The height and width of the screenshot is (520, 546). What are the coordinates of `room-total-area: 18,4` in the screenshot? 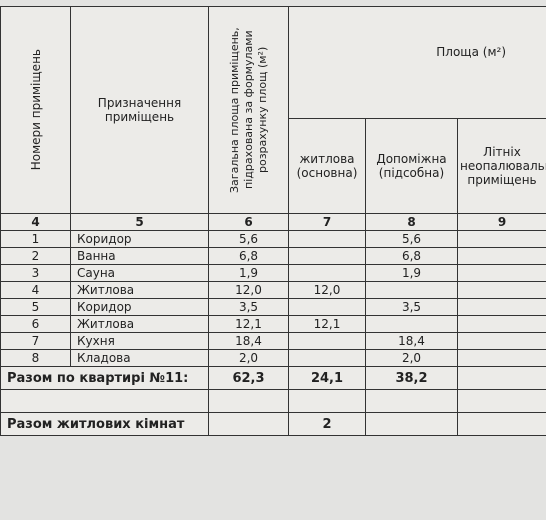 It's located at (248, 341).